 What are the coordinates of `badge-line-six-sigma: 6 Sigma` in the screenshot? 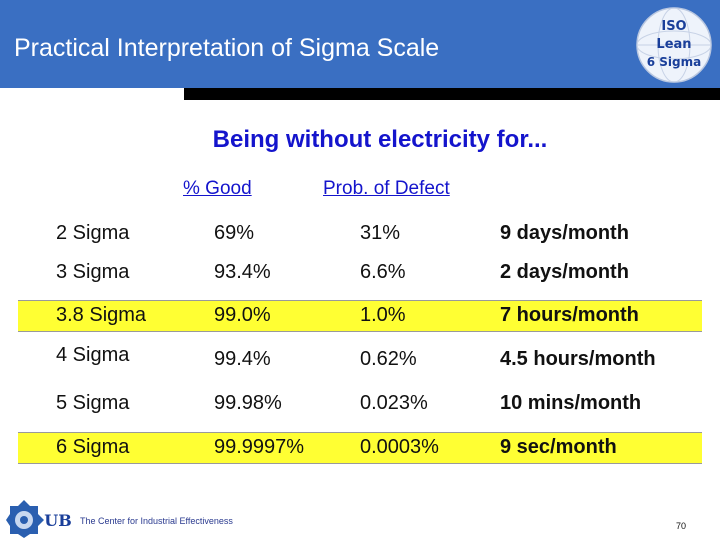 It's located at (674, 62).